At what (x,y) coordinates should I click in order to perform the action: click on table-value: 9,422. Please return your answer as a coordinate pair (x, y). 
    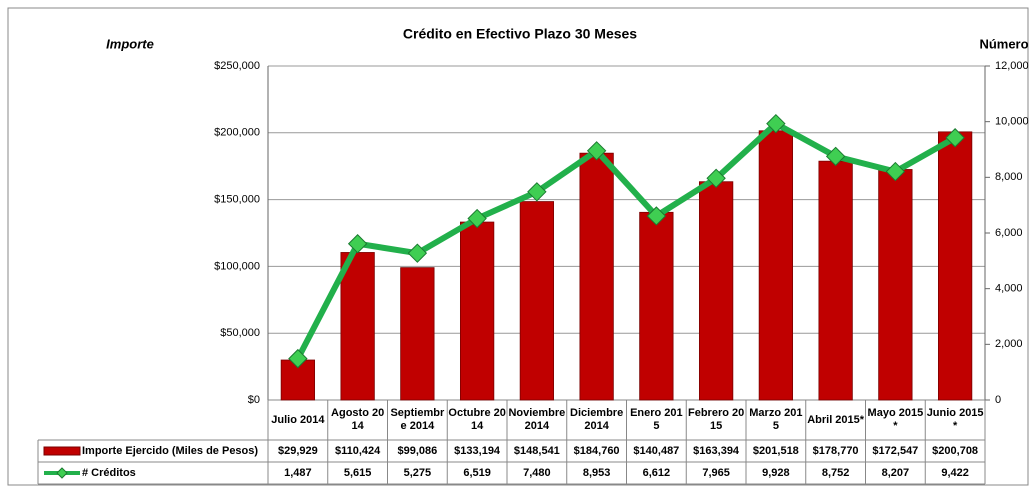
    Looking at the image, I should click on (955, 473).